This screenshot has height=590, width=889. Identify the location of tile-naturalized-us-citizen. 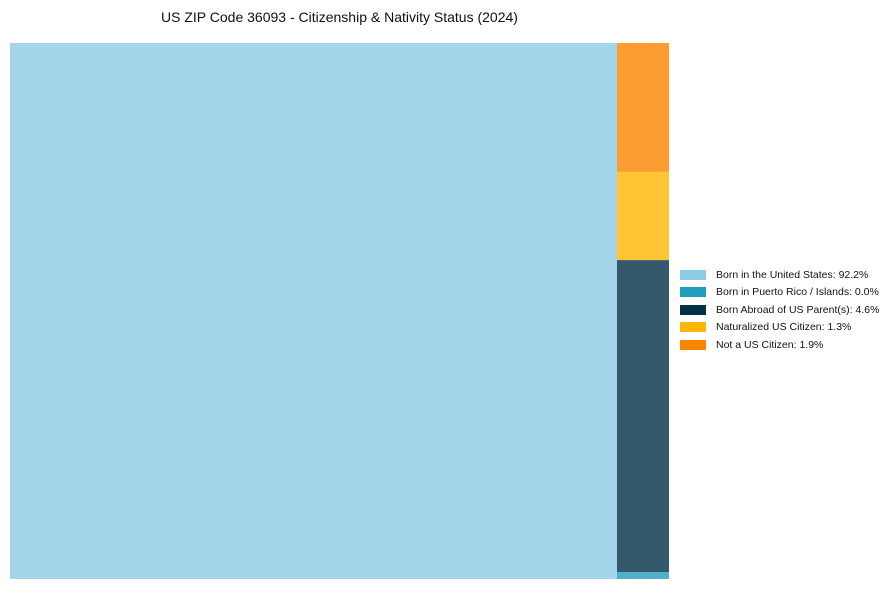
(642, 216).